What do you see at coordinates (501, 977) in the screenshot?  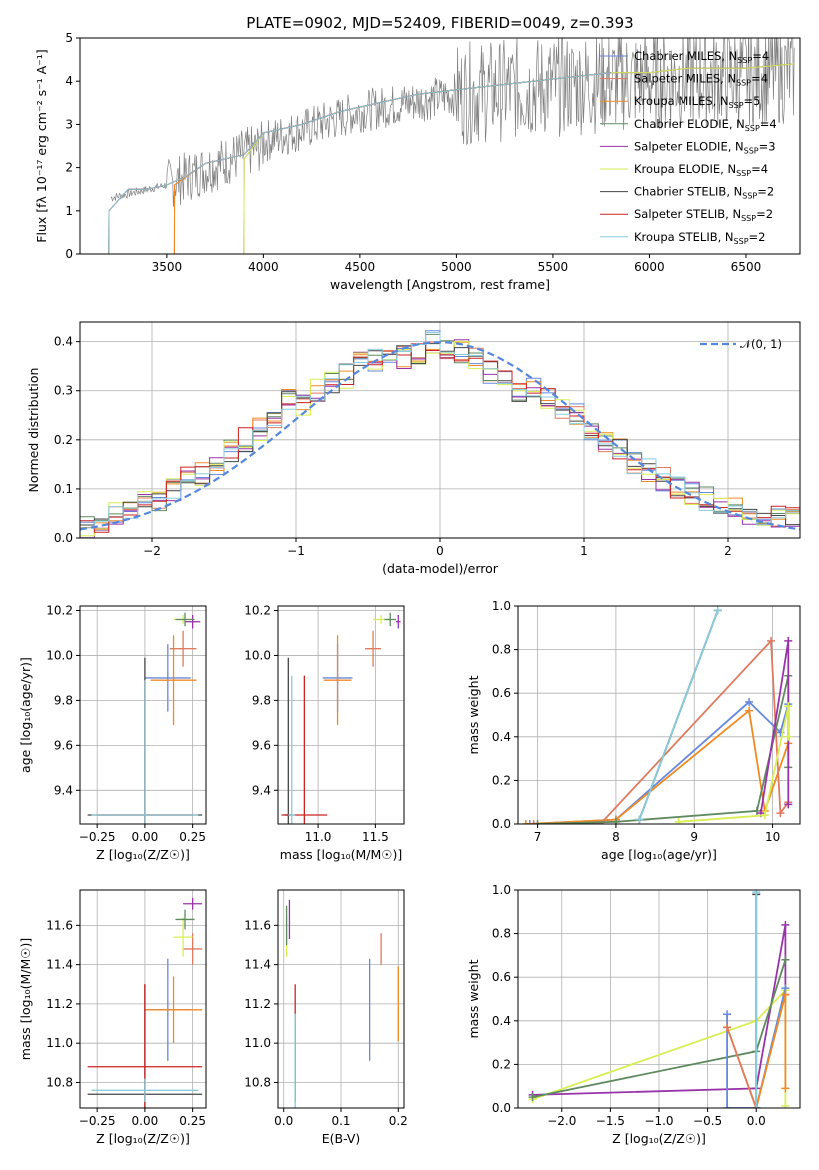 I see `y-tick-label: 0.6` at bounding box center [501, 977].